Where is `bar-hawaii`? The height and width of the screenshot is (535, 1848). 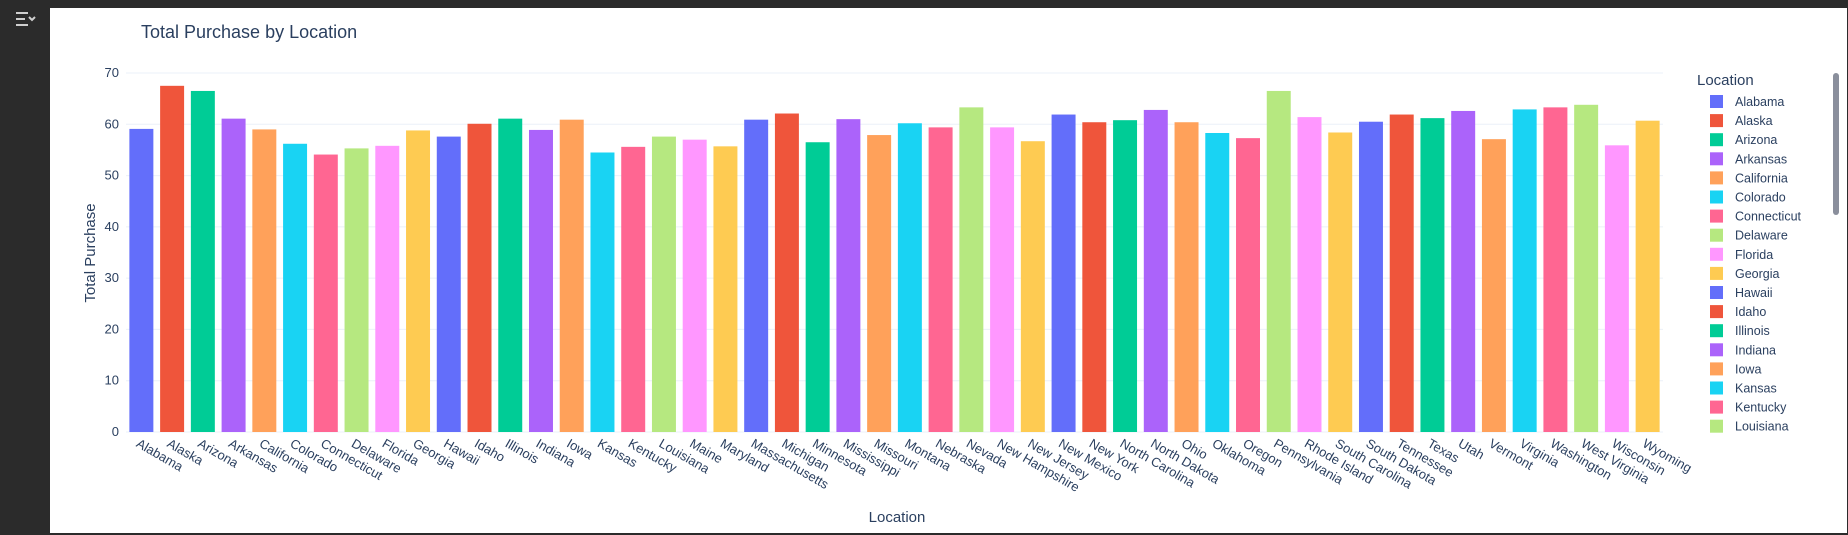 bar-hawaii is located at coordinates (448, 284).